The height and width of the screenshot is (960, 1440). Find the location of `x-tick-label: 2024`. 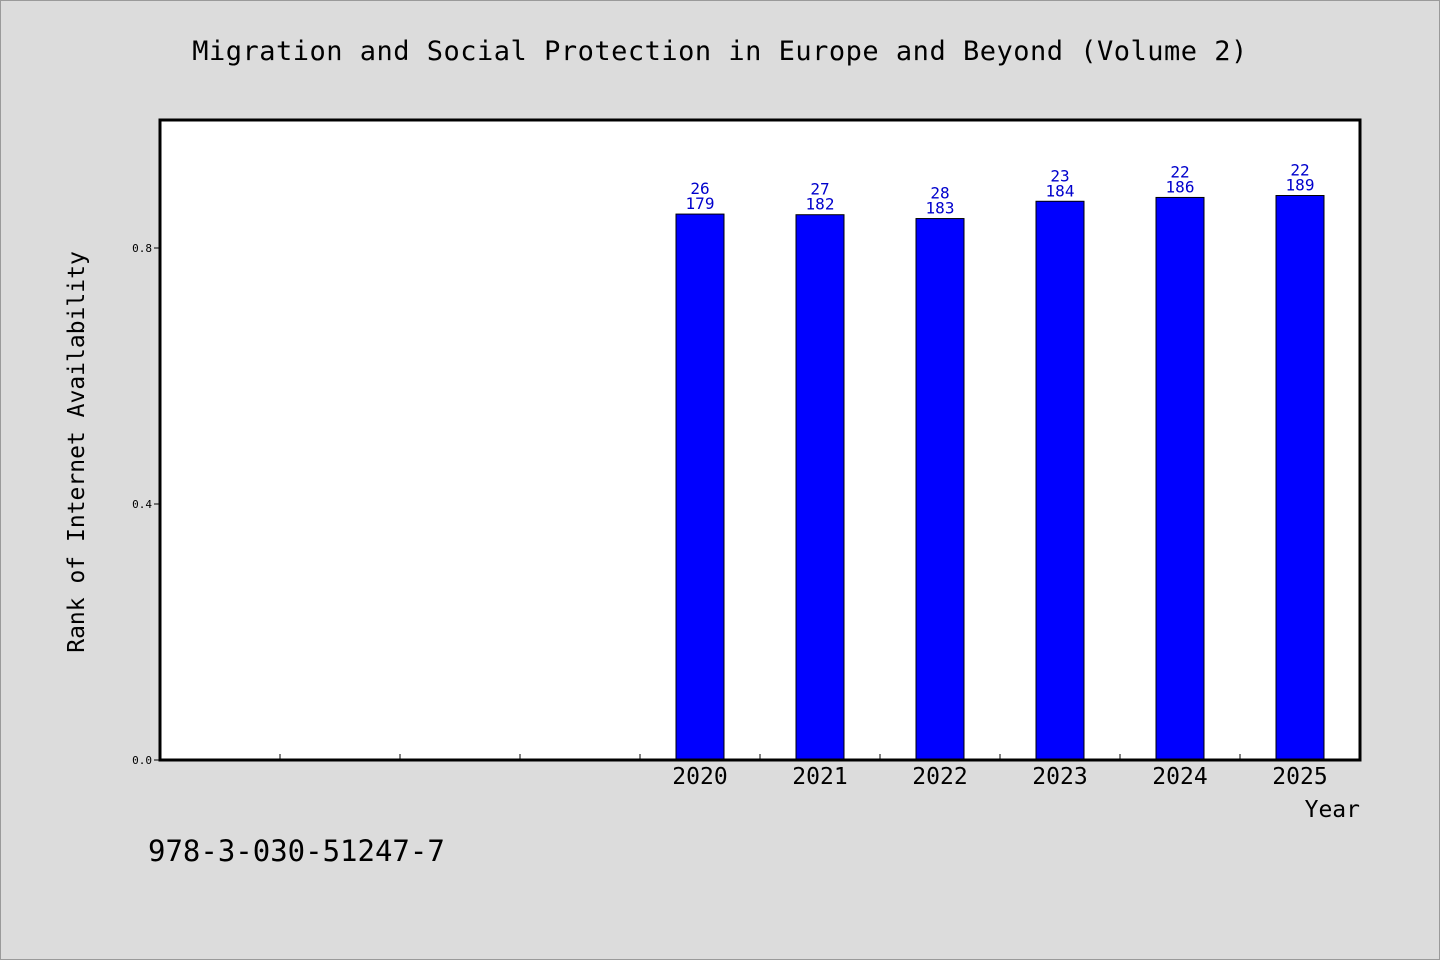

x-tick-label: 2024 is located at coordinates (1179, 777).